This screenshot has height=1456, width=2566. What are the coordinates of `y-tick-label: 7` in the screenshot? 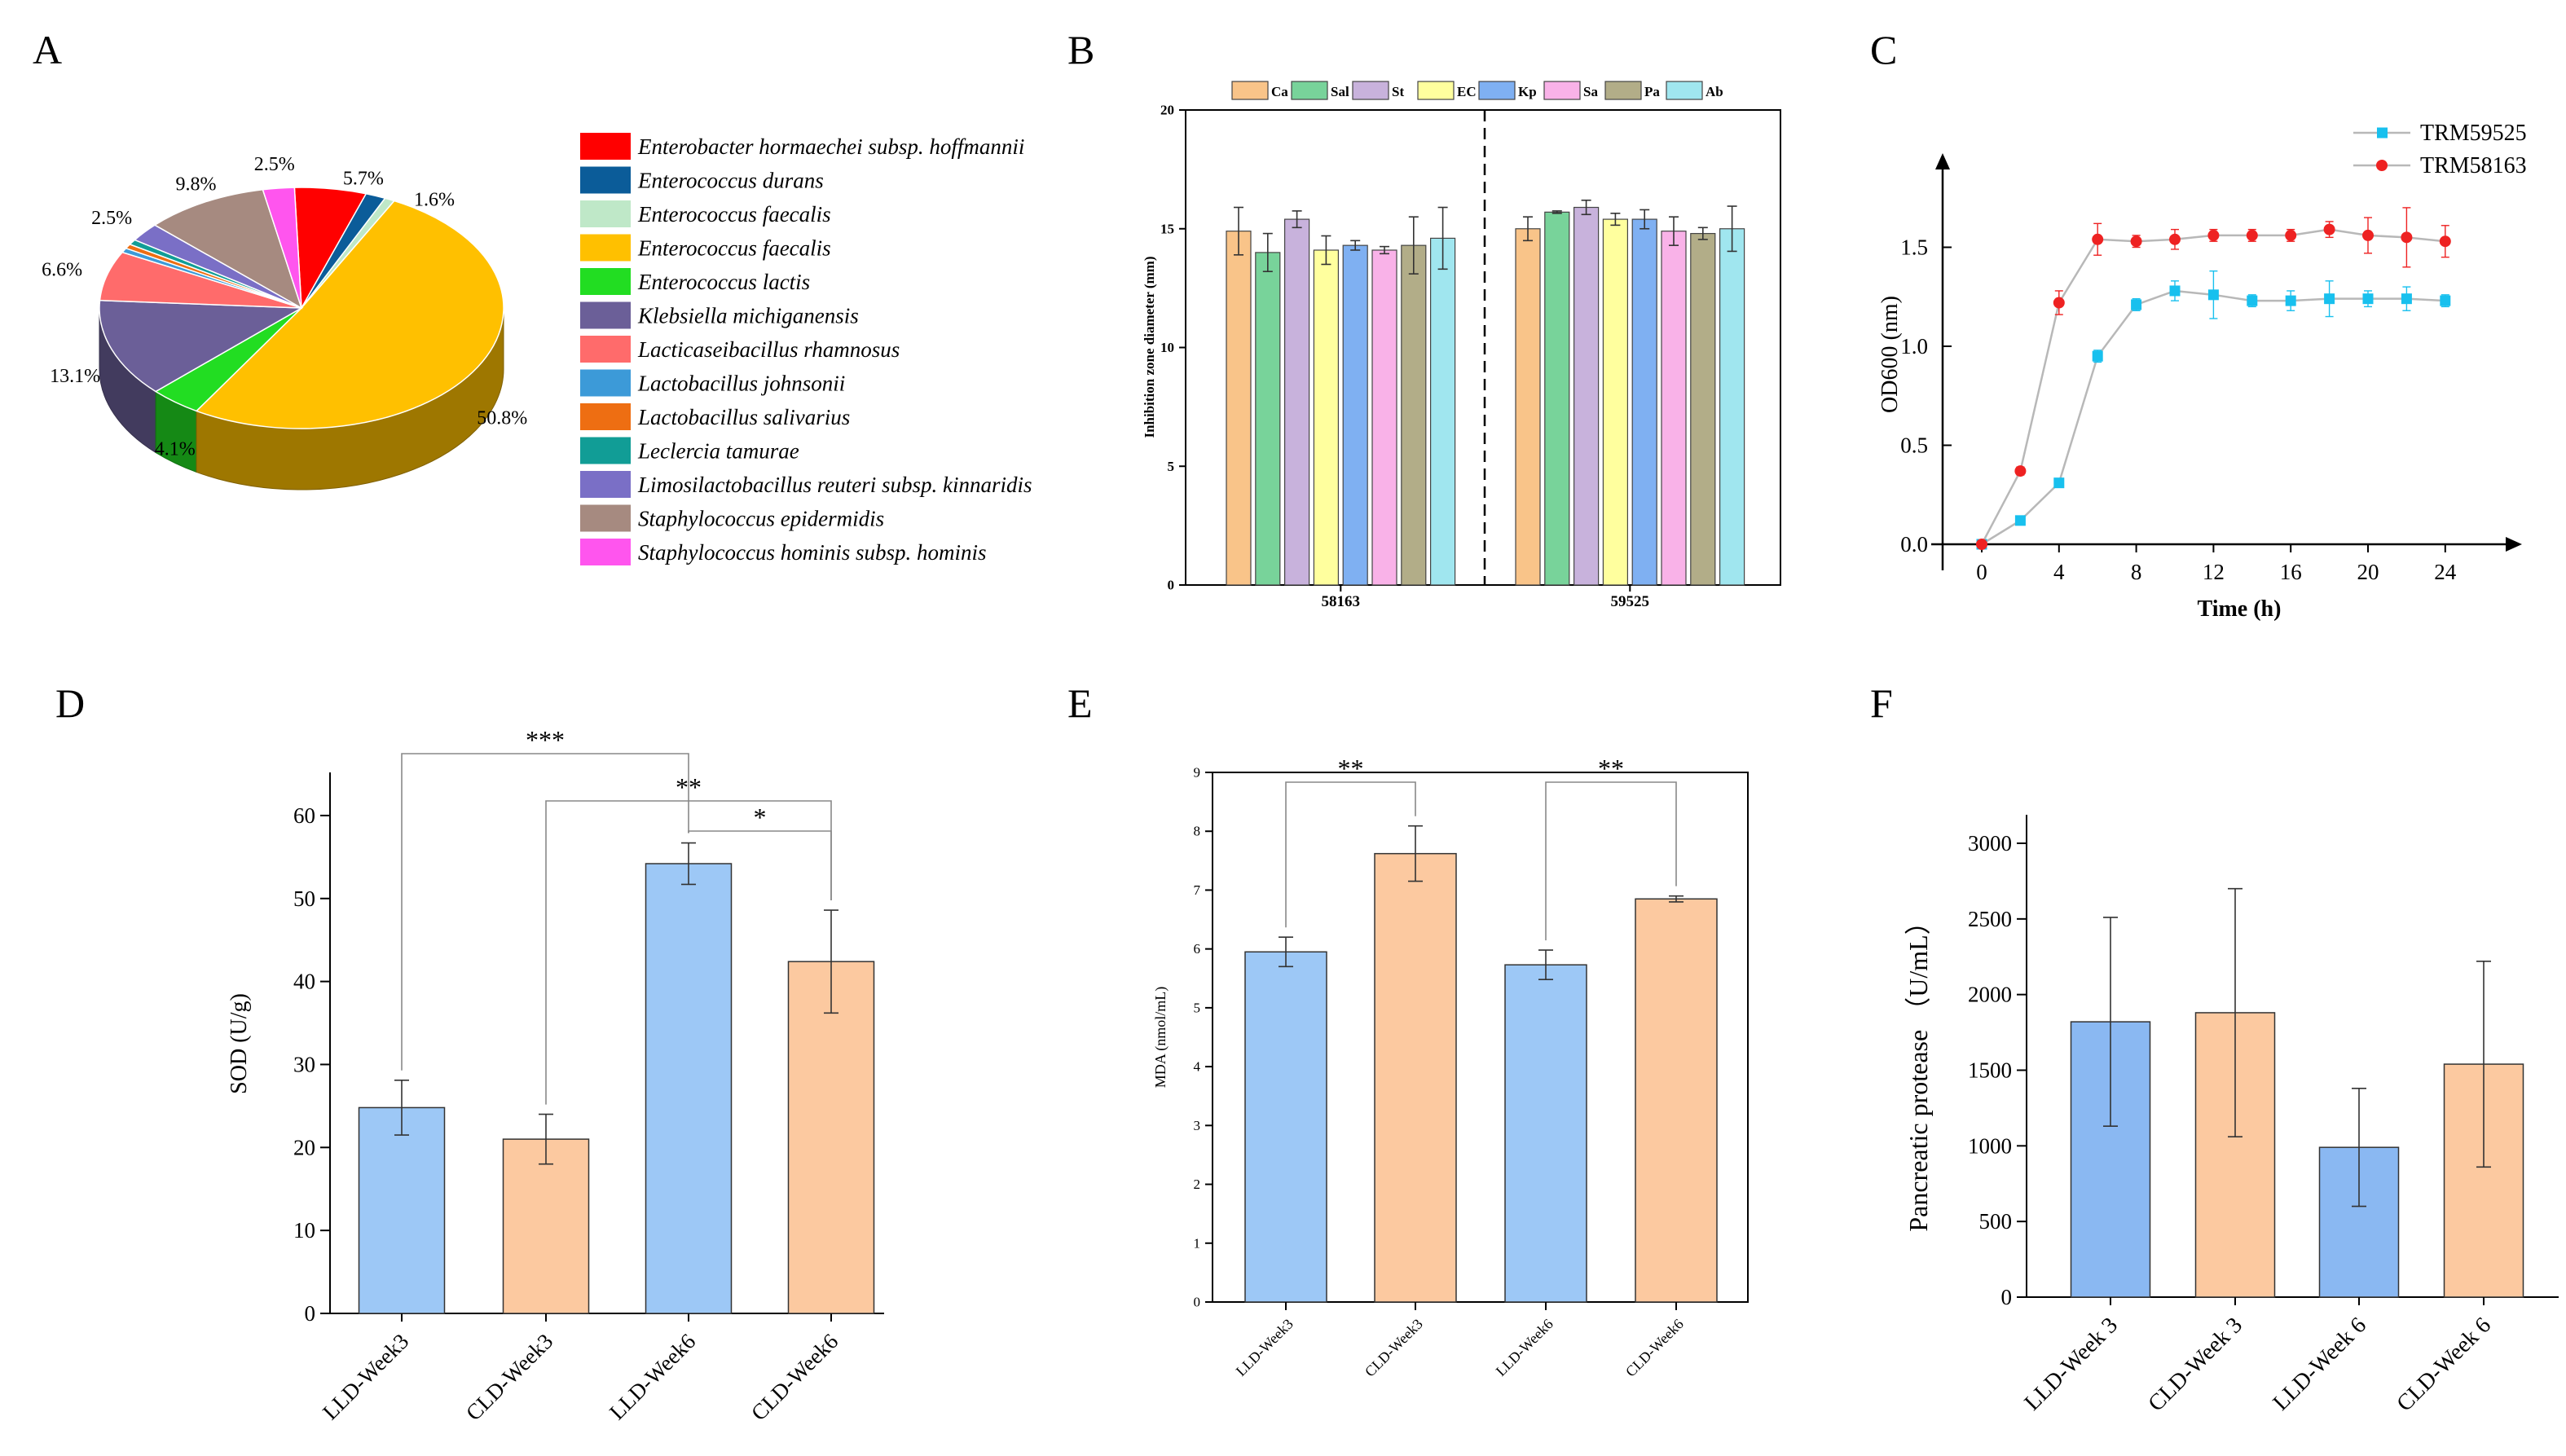 It's located at (1198, 890).